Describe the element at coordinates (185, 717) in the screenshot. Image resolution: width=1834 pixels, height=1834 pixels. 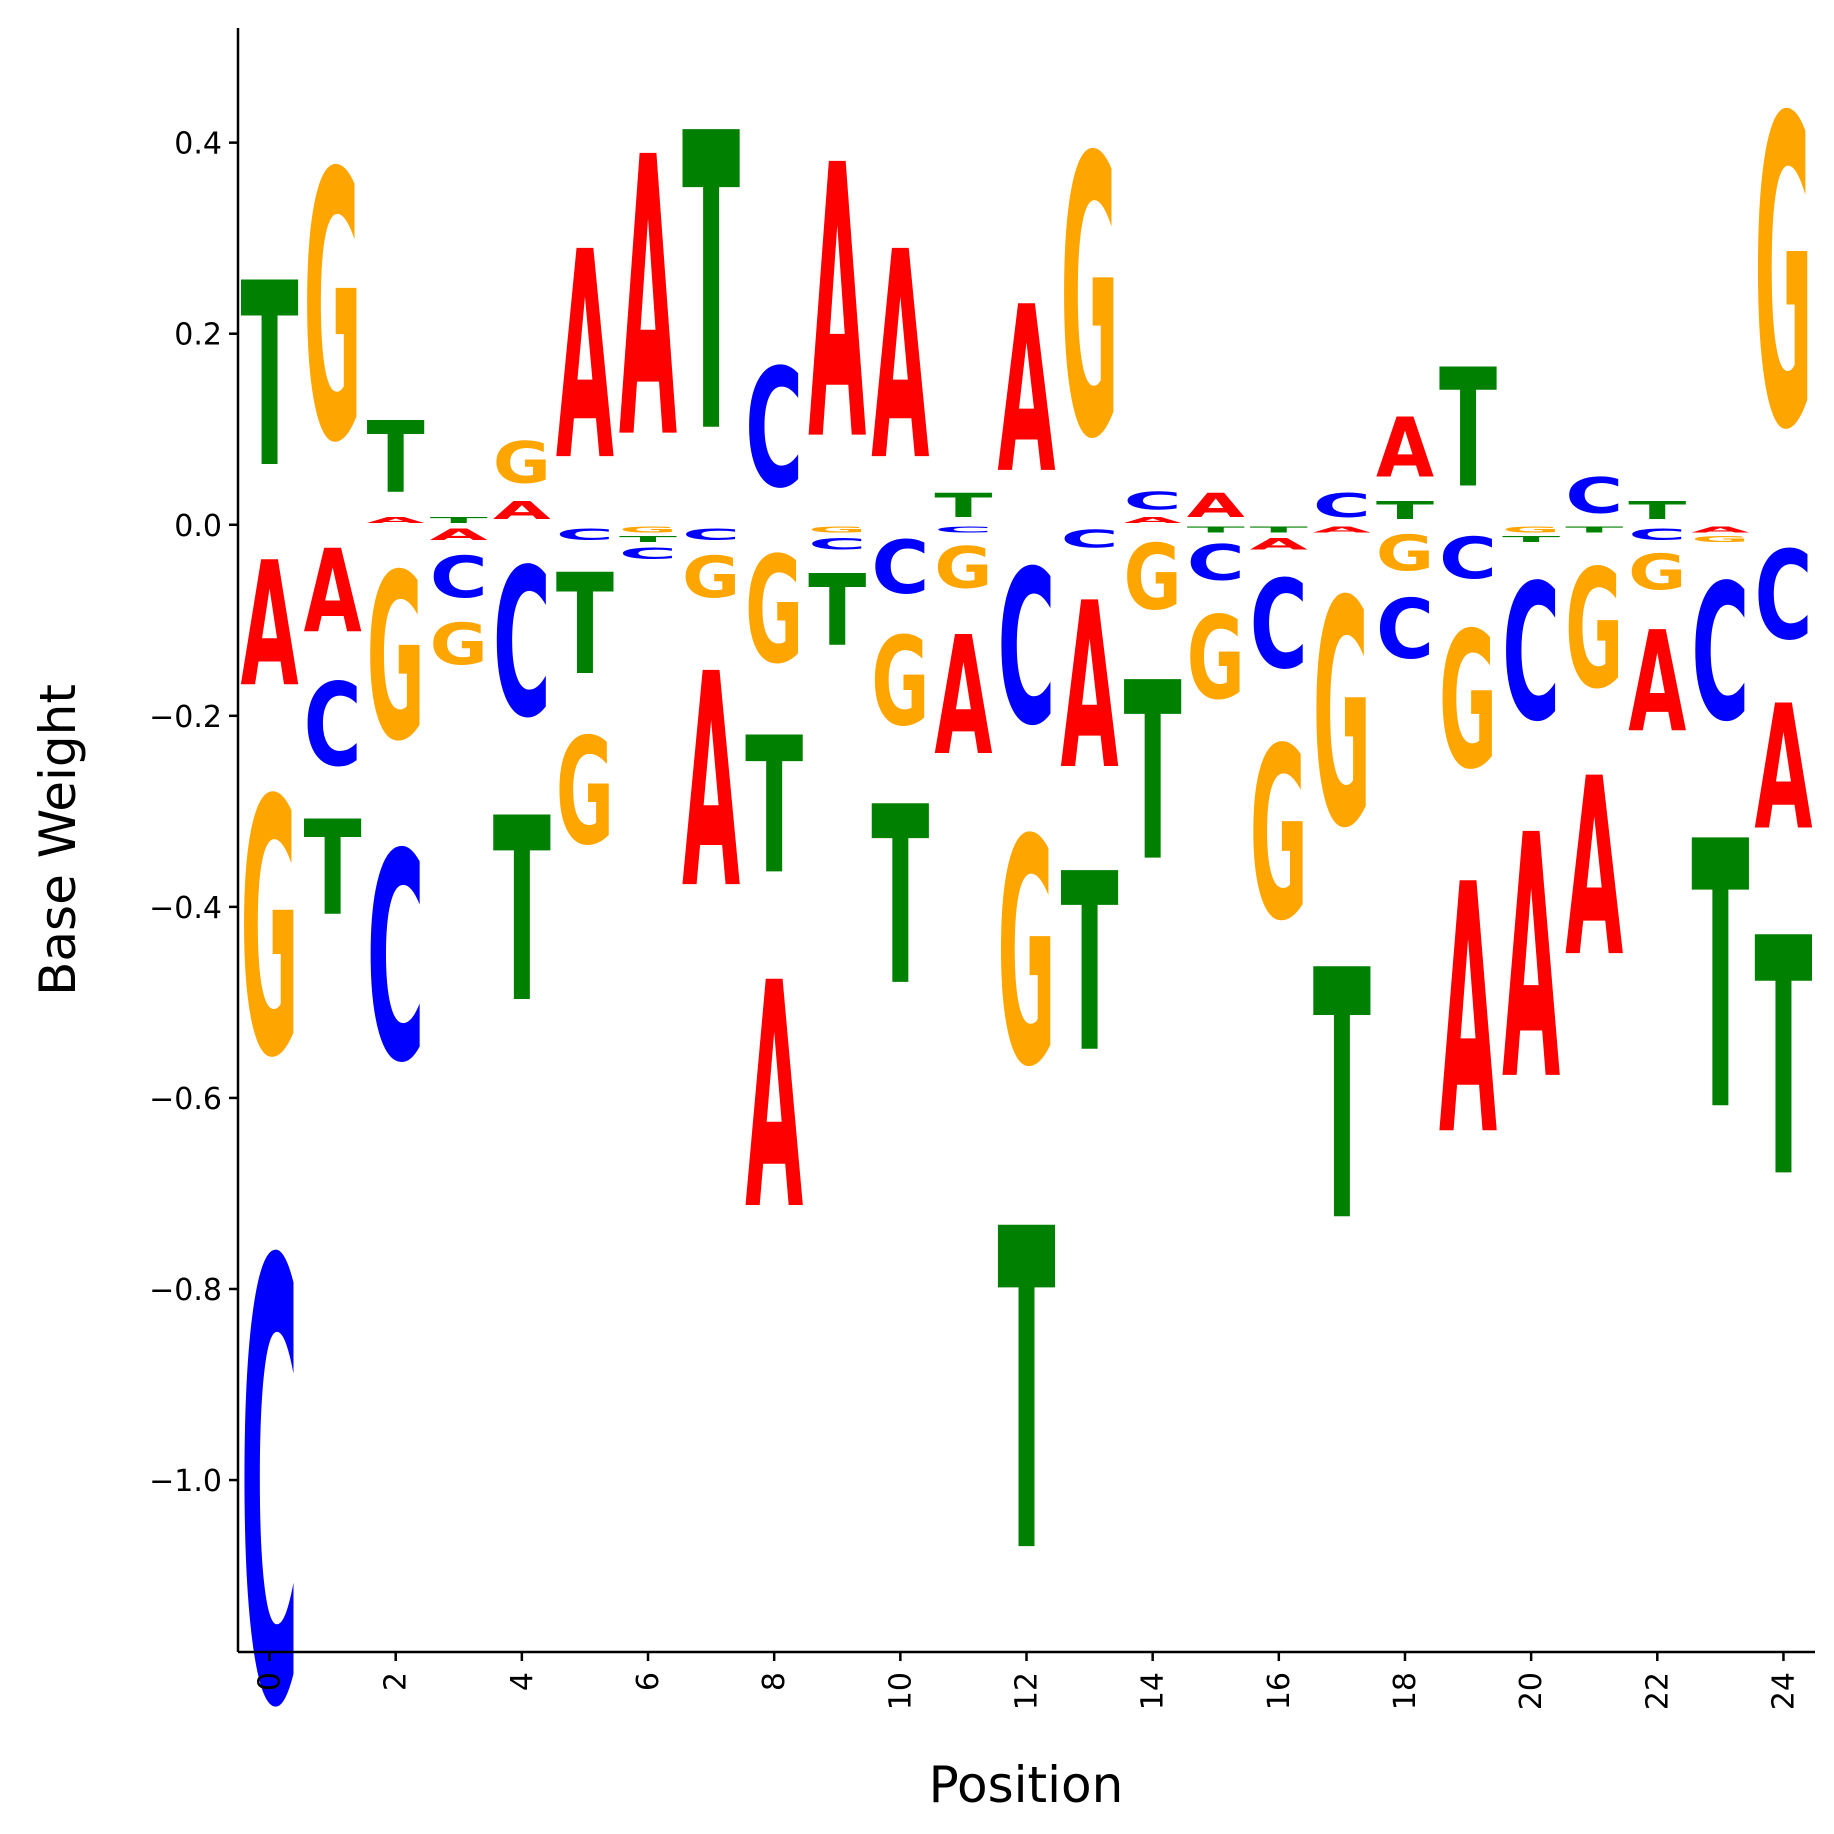
I see `y-tick-label: −0.2` at that location.